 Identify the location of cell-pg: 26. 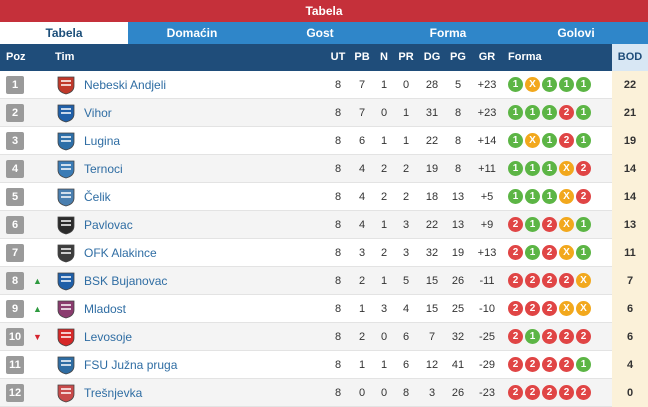
(458, 393).